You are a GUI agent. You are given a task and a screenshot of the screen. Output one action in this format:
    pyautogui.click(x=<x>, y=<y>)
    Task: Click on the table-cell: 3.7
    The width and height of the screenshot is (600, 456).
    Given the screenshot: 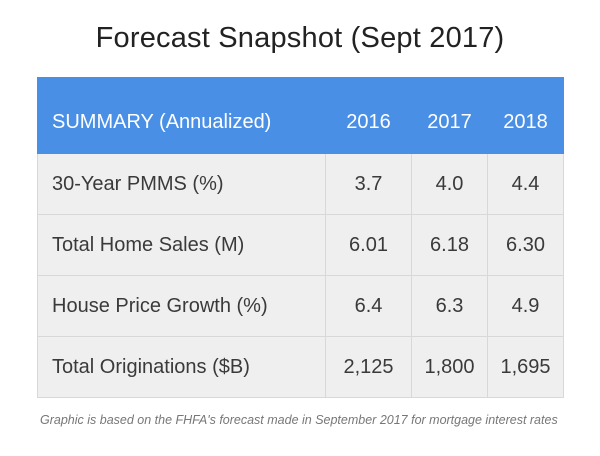 What is the action you would take?
    pyautogui.click(x=368, y=184)
    